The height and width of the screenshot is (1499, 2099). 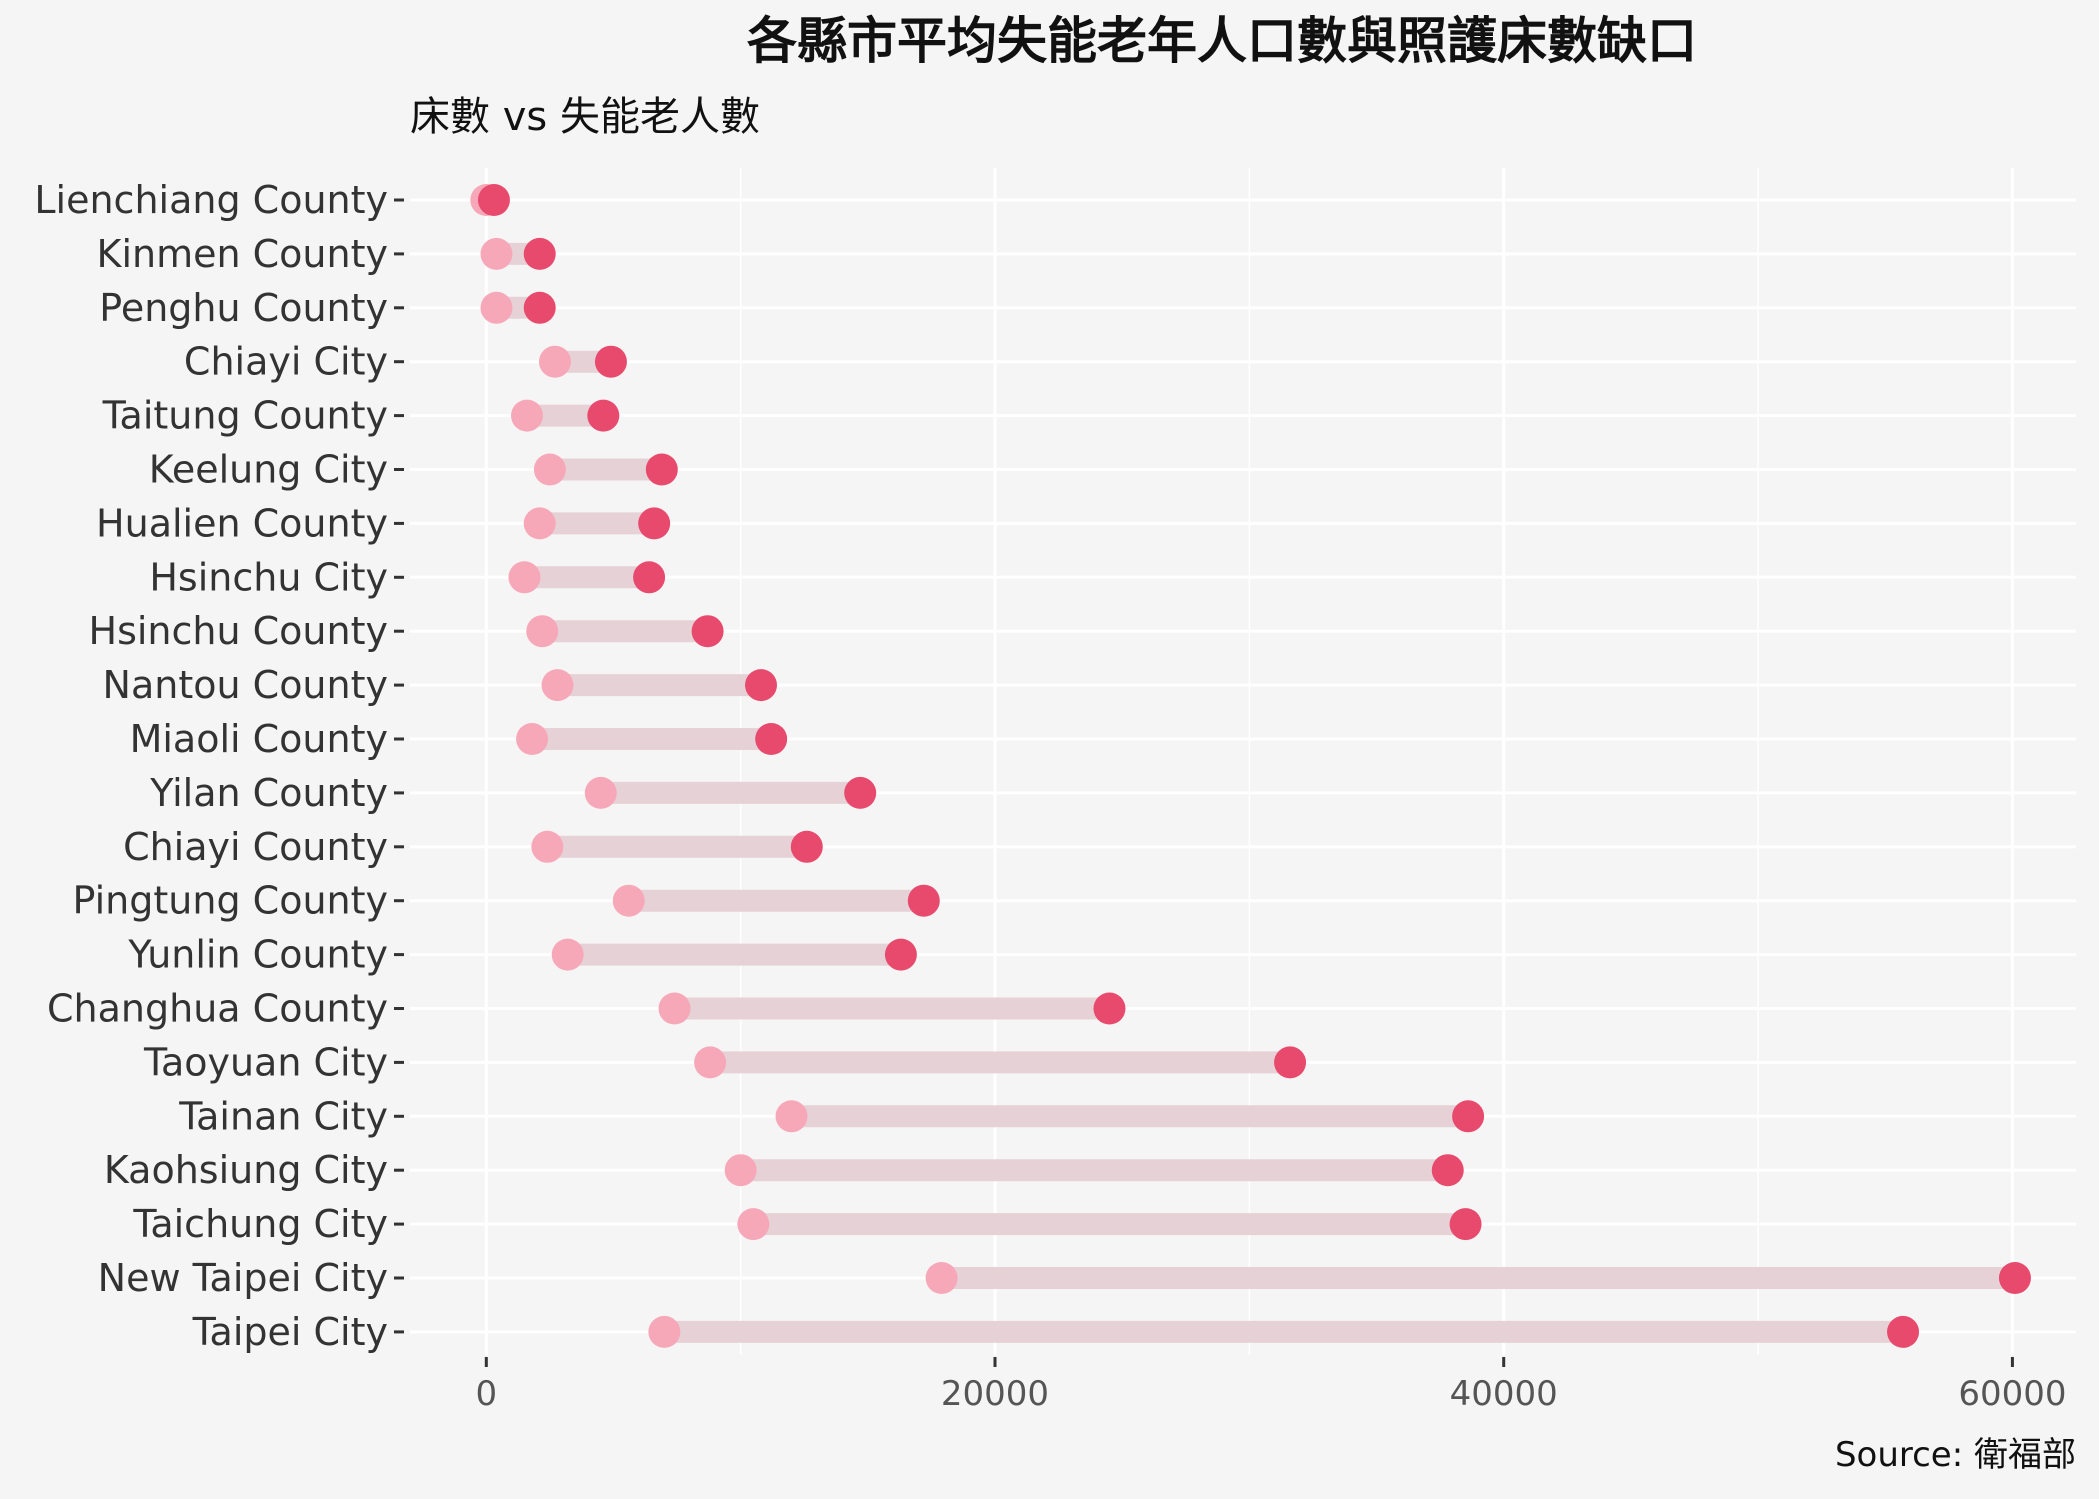 What do you see at coordinates (1955, 1455) in the screenshot?
I see `chart-caption: Source: 衛福部` at bounding box center [1955, 1455].